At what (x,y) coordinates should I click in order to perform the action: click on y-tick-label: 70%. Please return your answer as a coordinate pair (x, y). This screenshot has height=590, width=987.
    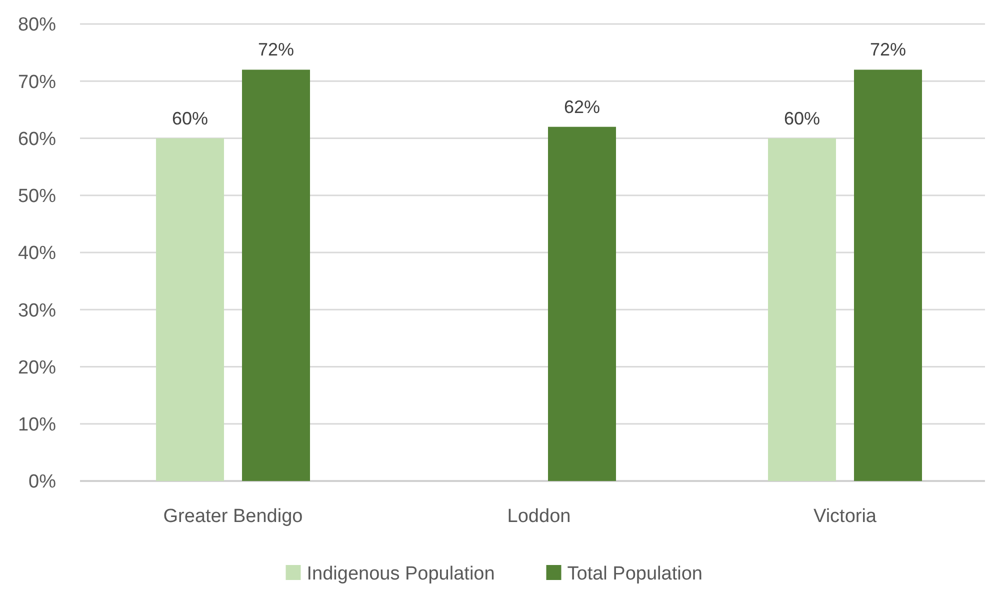
    Looking at the image, I should click on (37, 82).